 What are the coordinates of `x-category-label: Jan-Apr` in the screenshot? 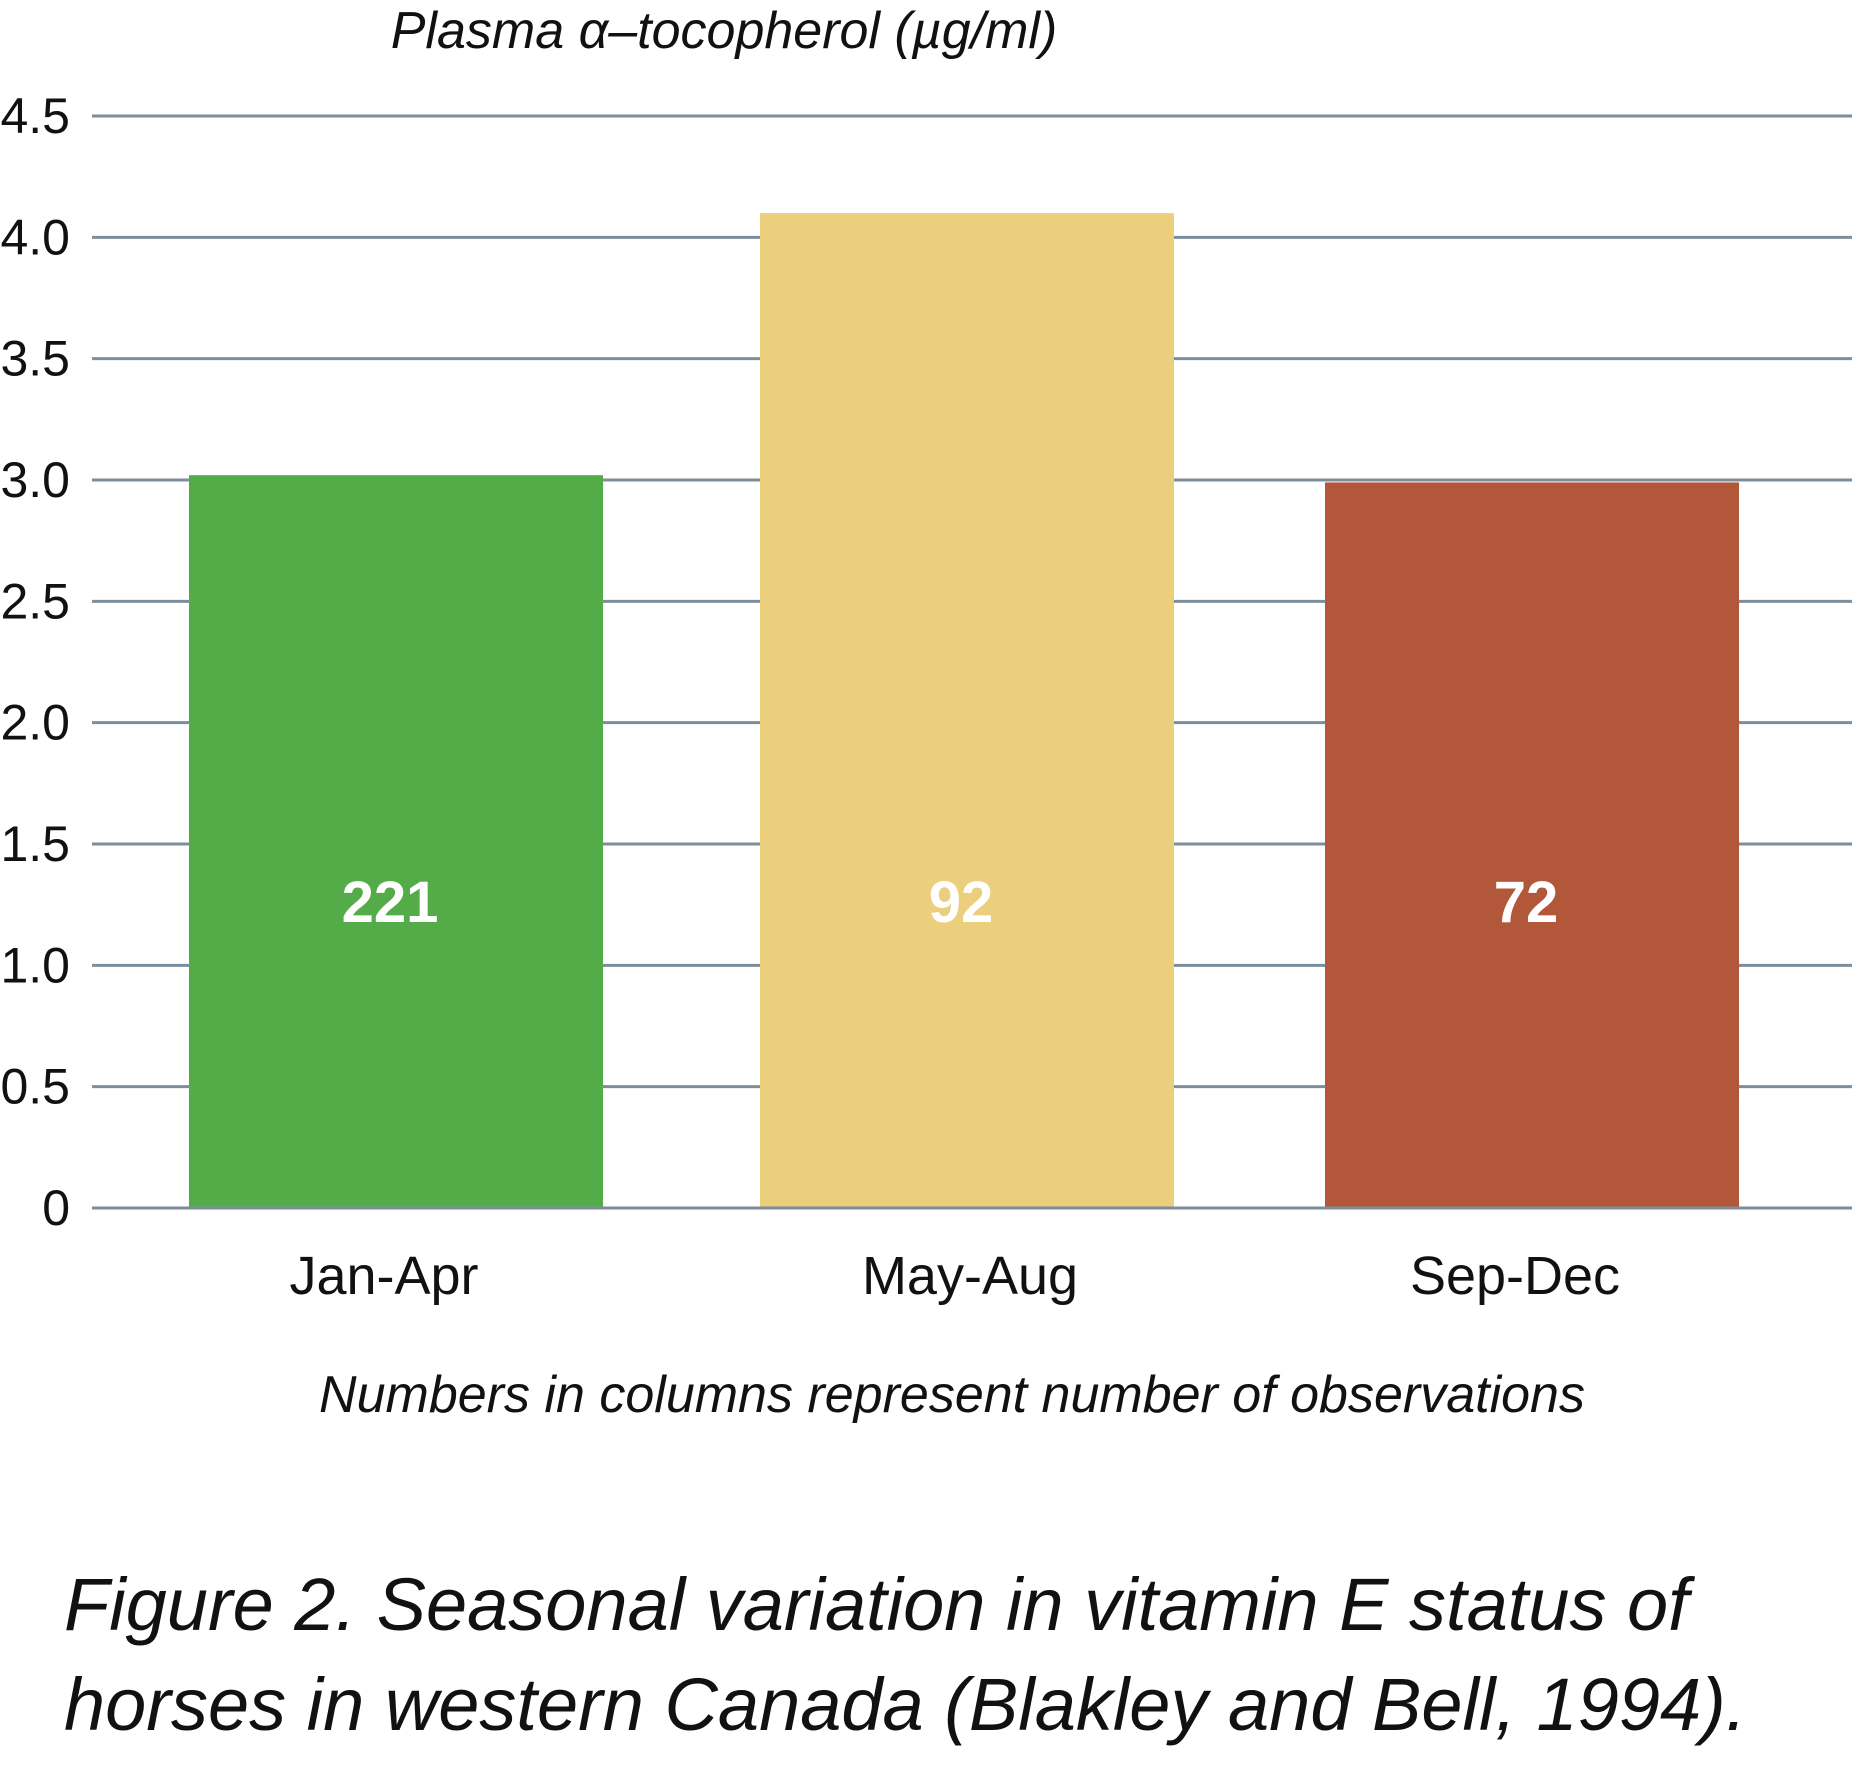 It's located at (383, 1276).